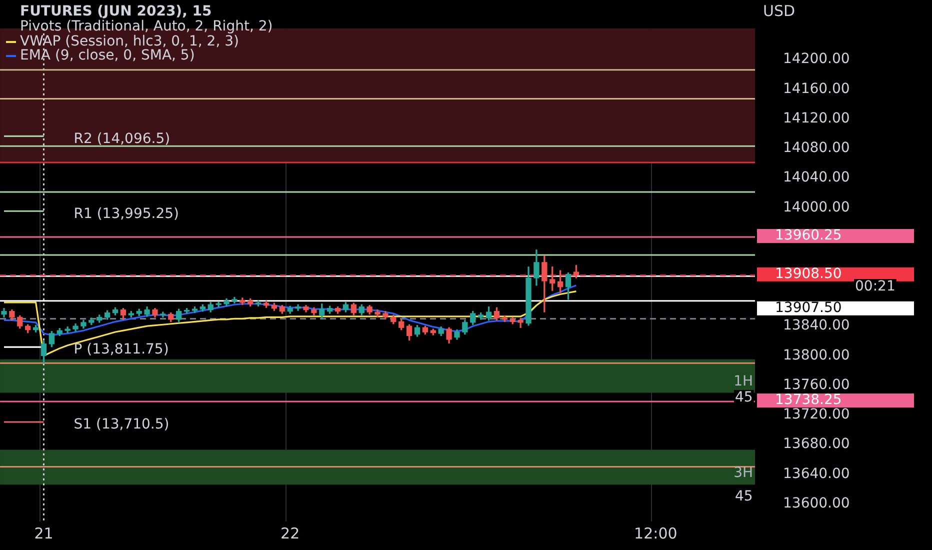  I want to click on y-tick-label: 14200.00, so click(816, 59).